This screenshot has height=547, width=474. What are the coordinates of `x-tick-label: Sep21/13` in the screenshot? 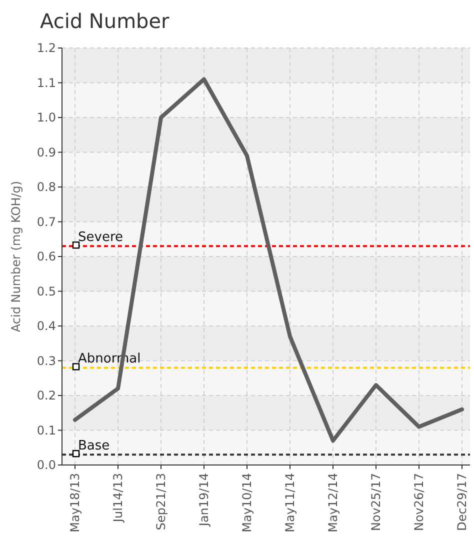 It's located at (161, 501).